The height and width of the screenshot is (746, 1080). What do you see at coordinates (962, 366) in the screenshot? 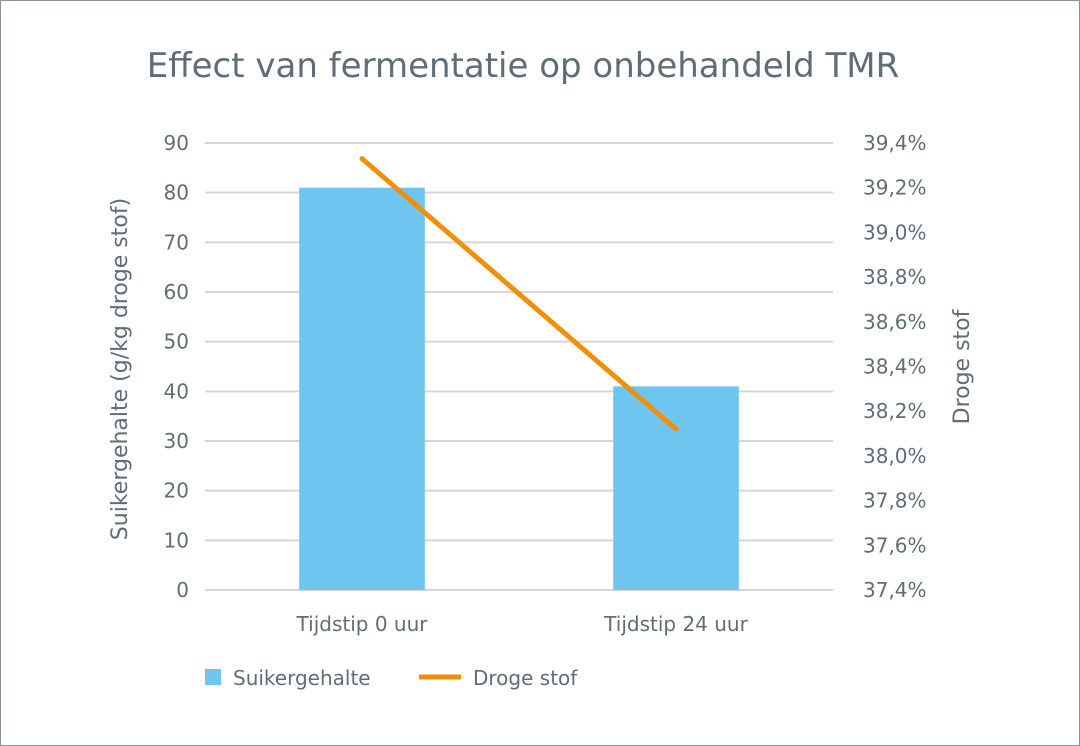
I see `right-axis-title: Droge stof` at bounding box center [962, 366].